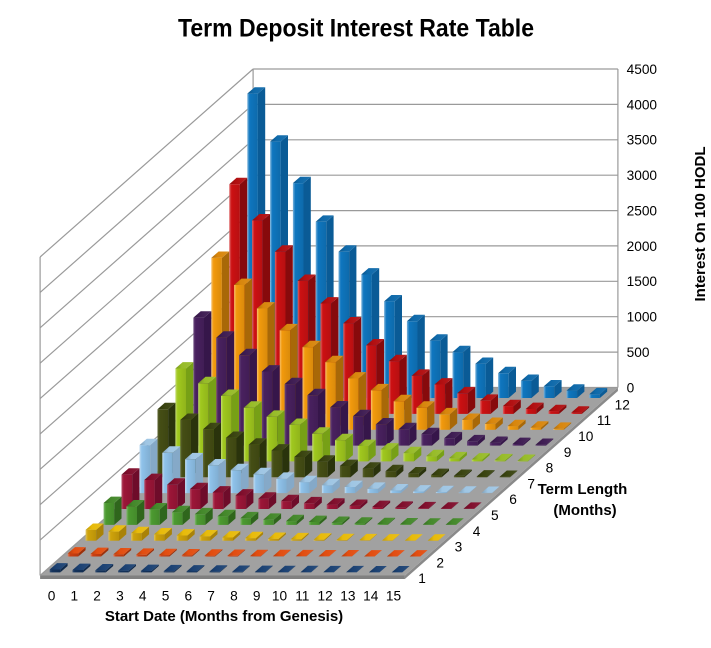  I want to click on svg-text: 14, so click(371, 596).